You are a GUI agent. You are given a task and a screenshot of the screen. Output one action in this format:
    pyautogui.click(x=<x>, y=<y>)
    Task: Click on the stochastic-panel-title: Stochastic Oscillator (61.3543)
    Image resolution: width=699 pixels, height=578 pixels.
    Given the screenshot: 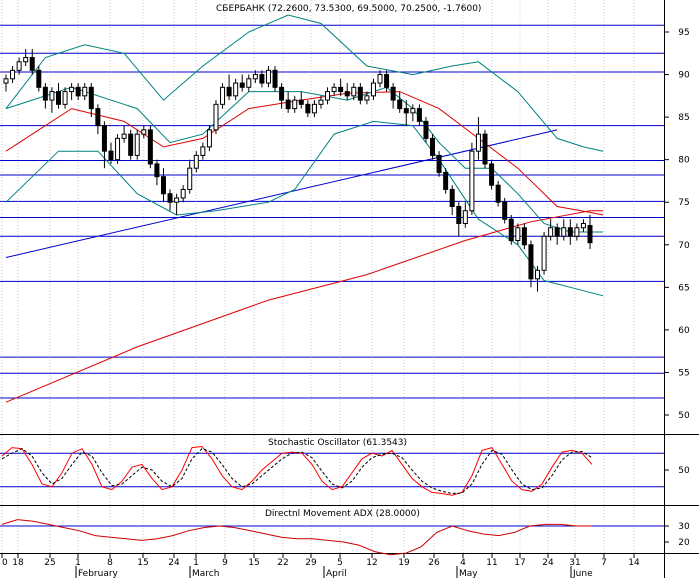 What is the action you would take?
    pyautogui.click(x=337, y=443)
    